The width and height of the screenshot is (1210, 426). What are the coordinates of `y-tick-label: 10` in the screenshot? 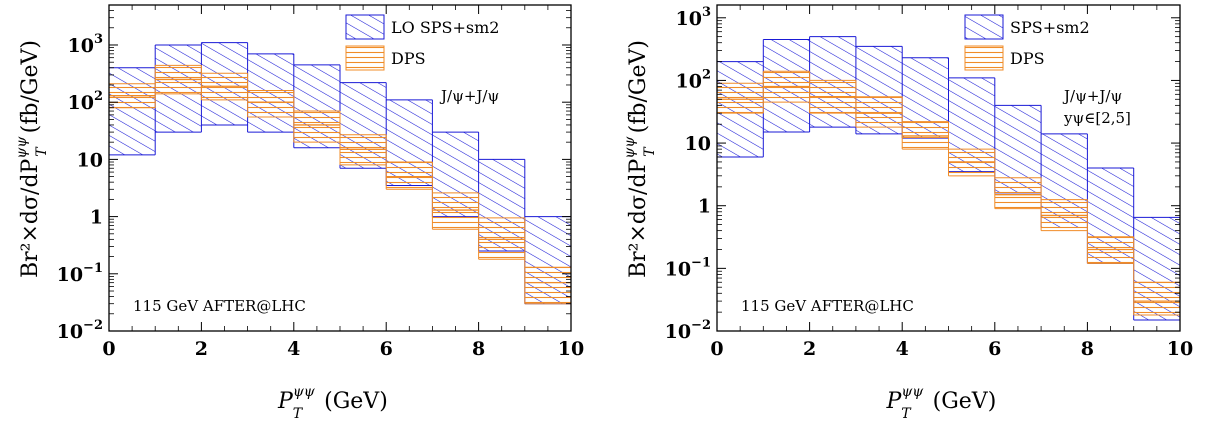 It's located at (90, 160).